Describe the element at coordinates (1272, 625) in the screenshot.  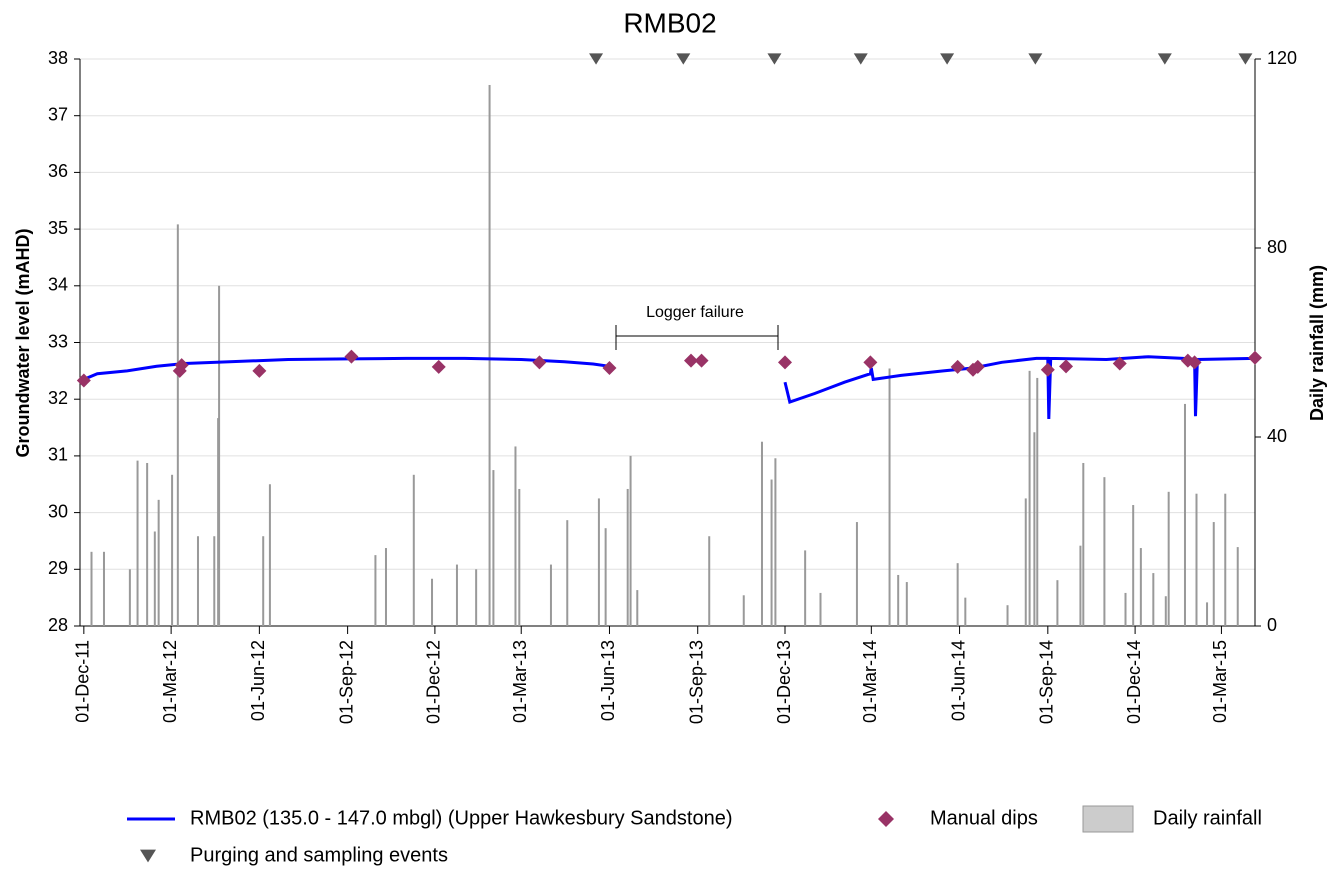
I see `y2-tick-label: 0` at that location.